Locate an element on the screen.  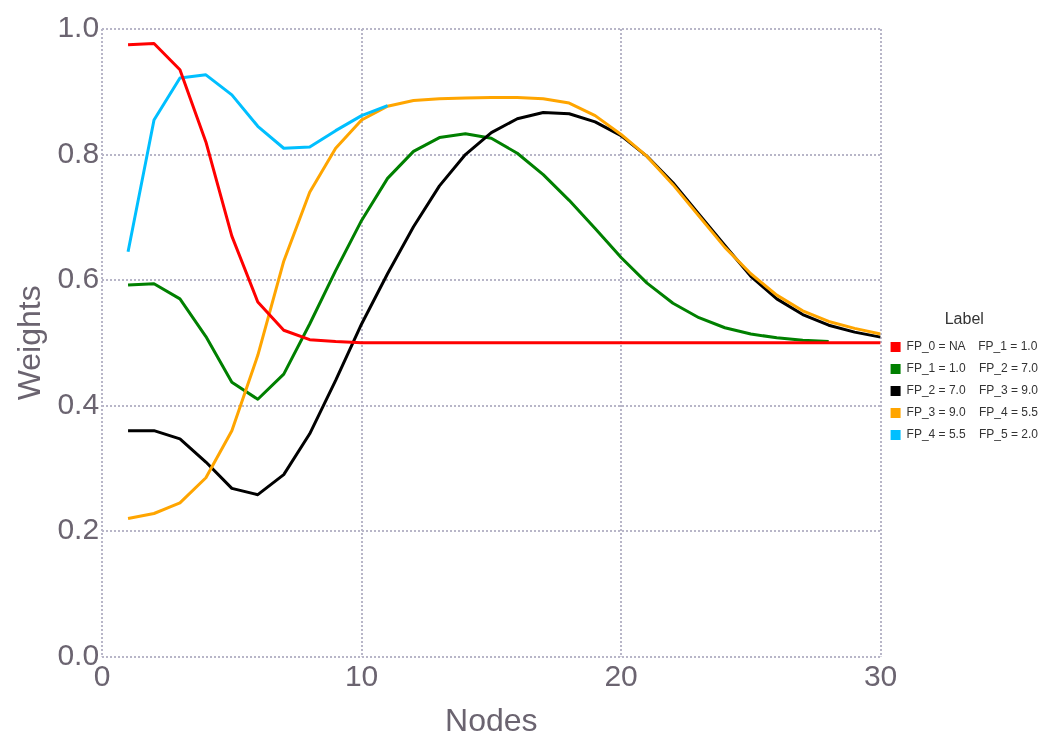
y-tick-label: 0.8 is located at coordinates (78, 152).